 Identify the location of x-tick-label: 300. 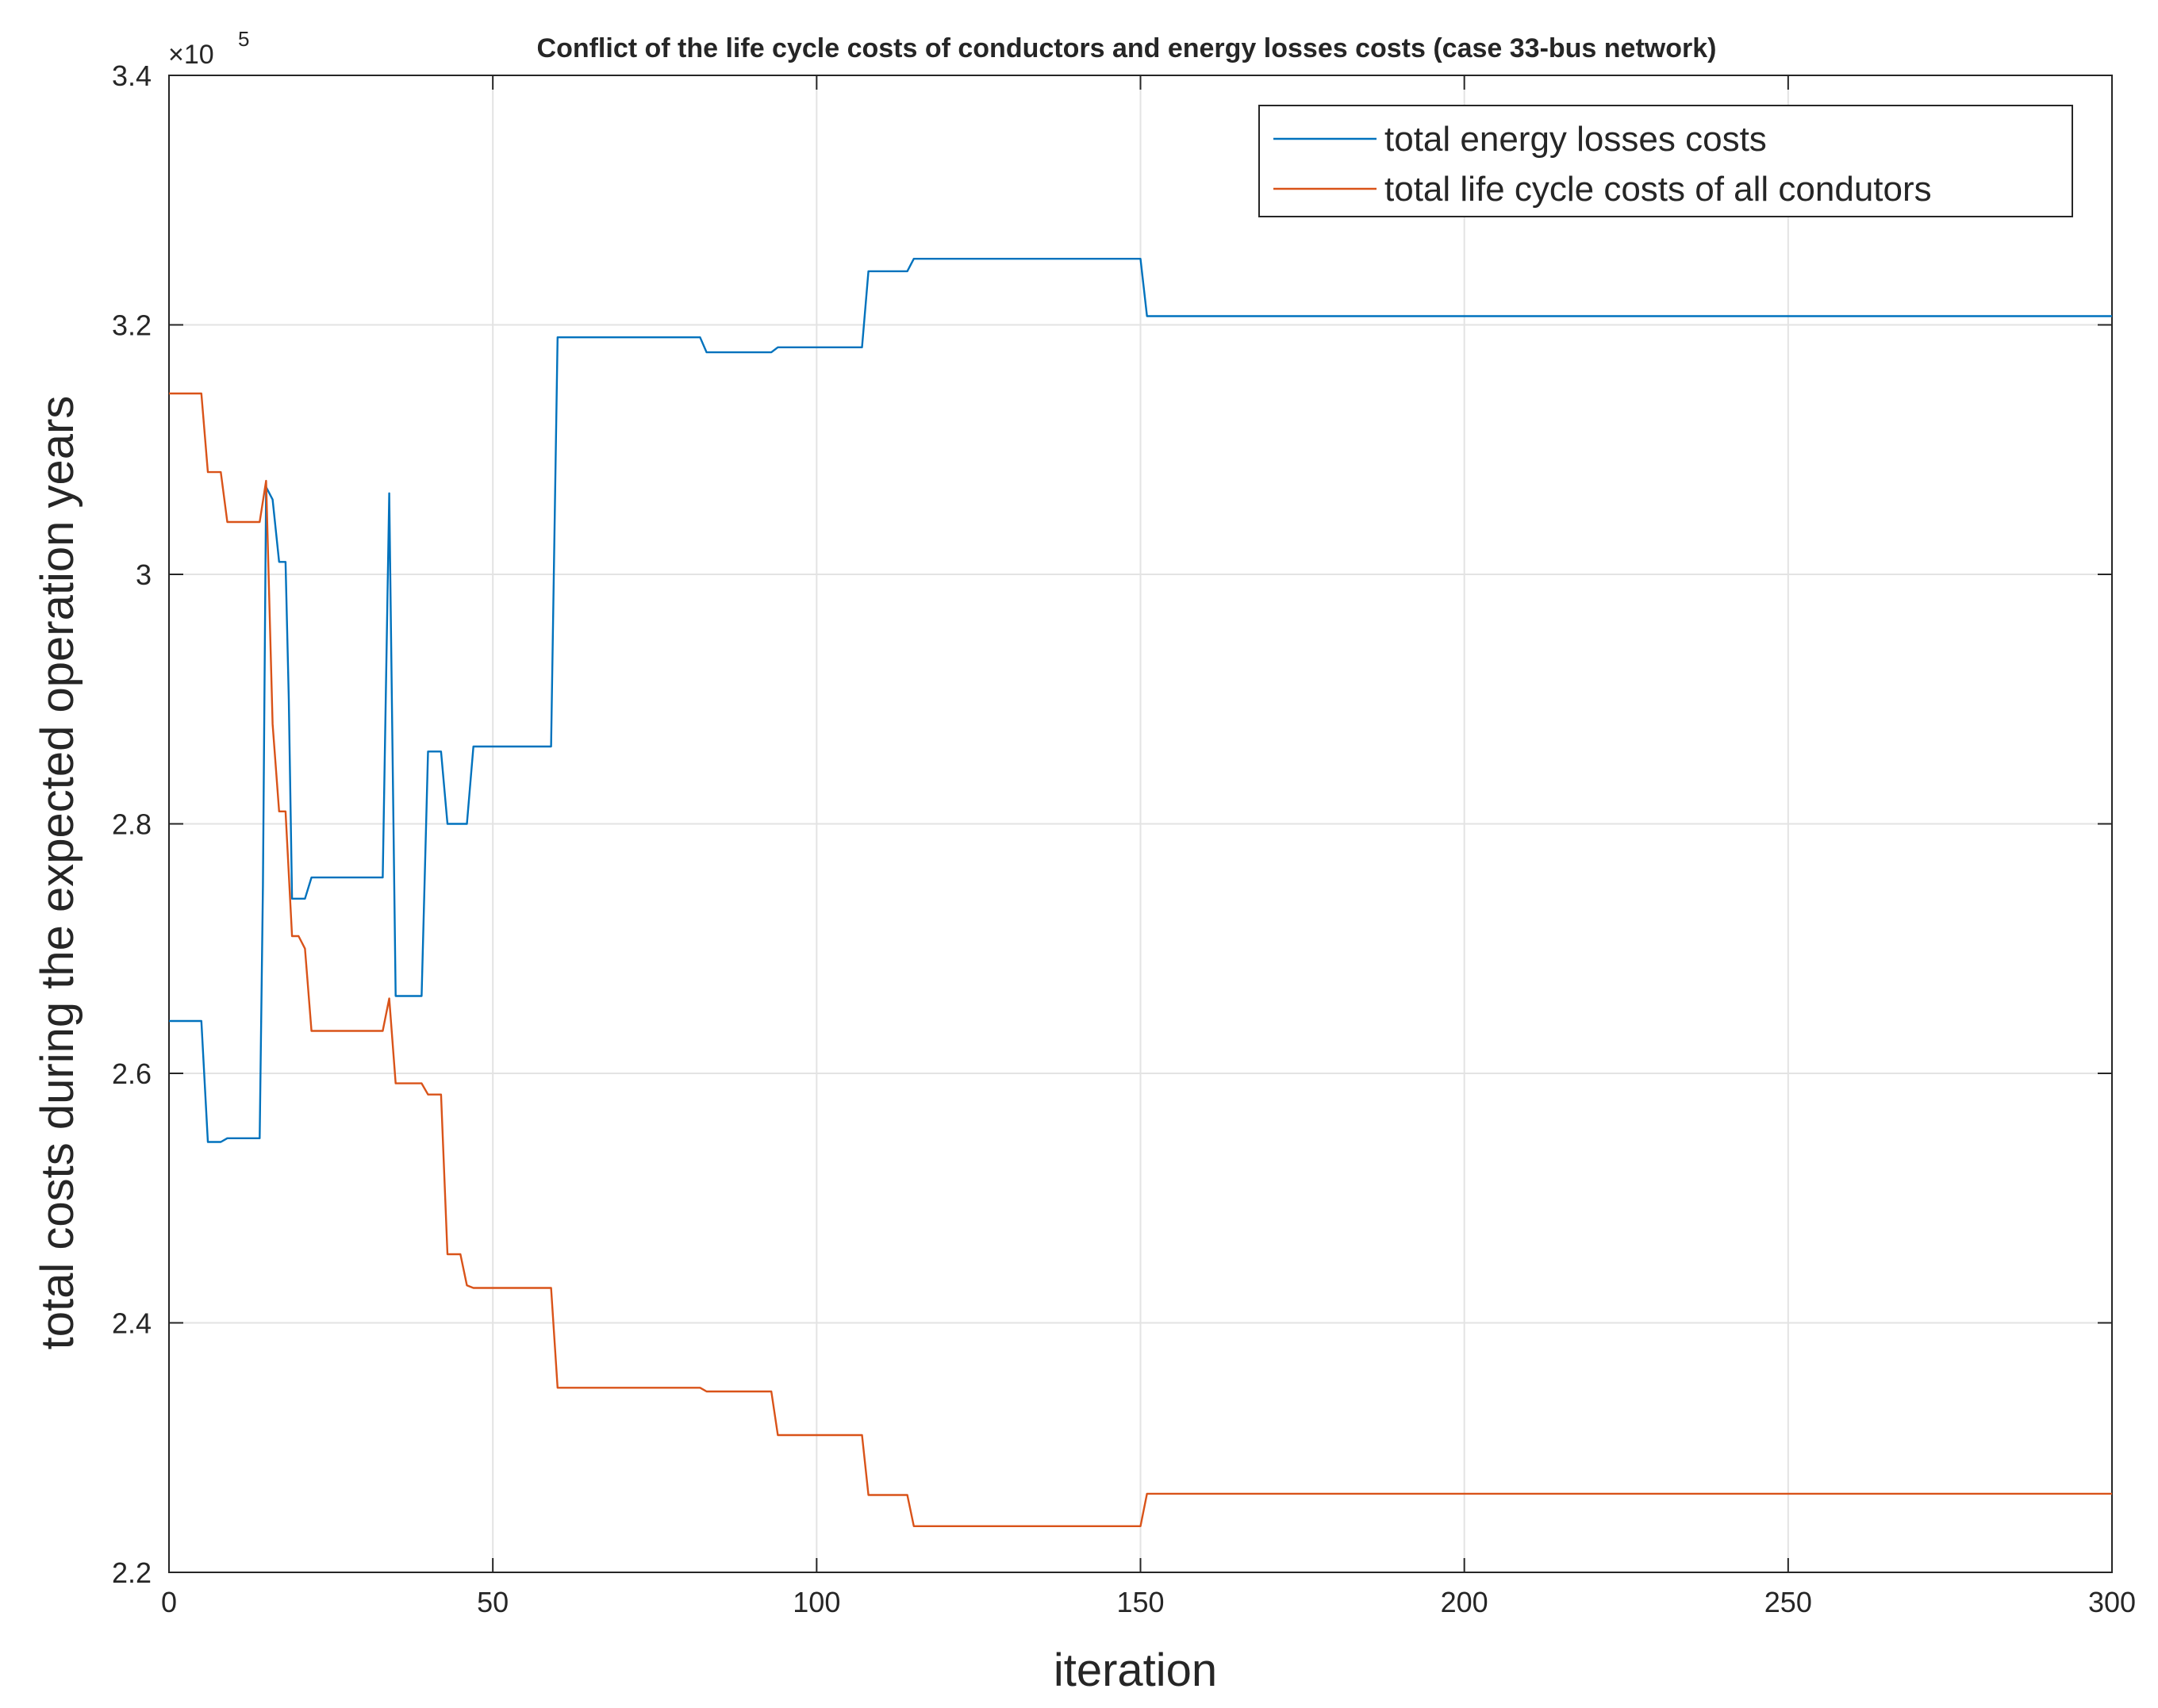
(2112, 1602).